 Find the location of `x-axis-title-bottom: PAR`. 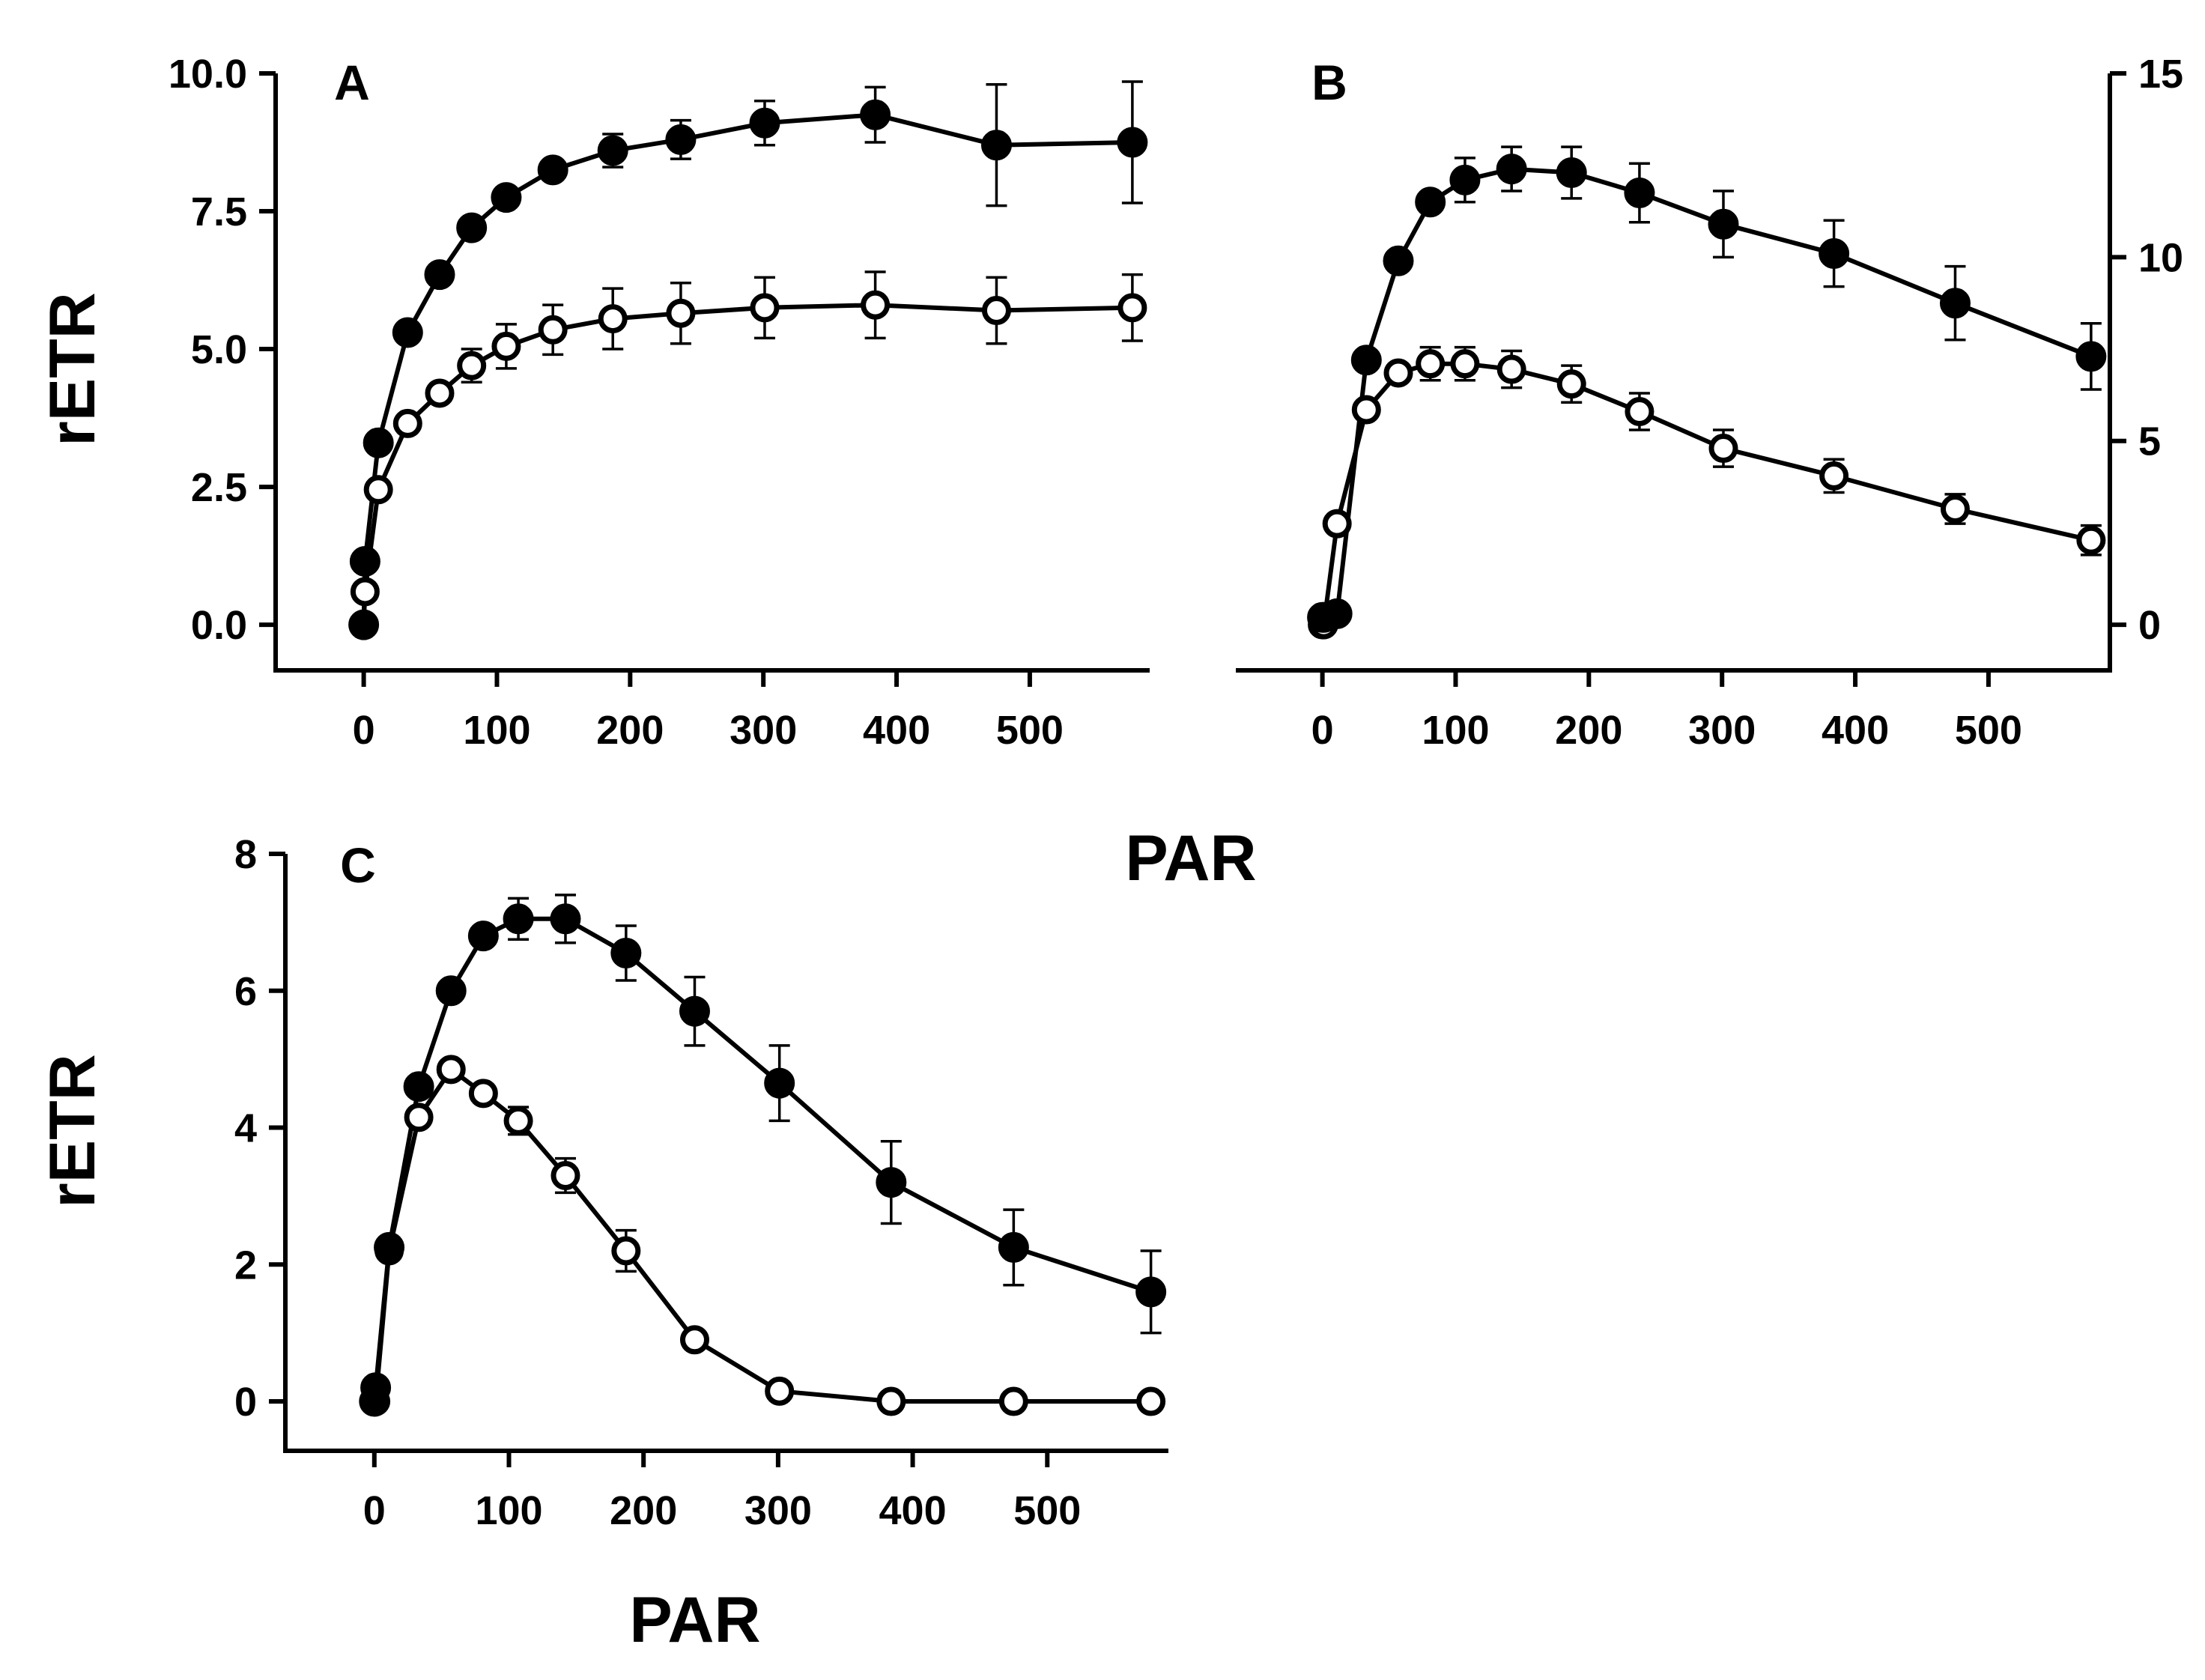

x-axis-title-bottom: PAR is located at coordinates (694, 1620).